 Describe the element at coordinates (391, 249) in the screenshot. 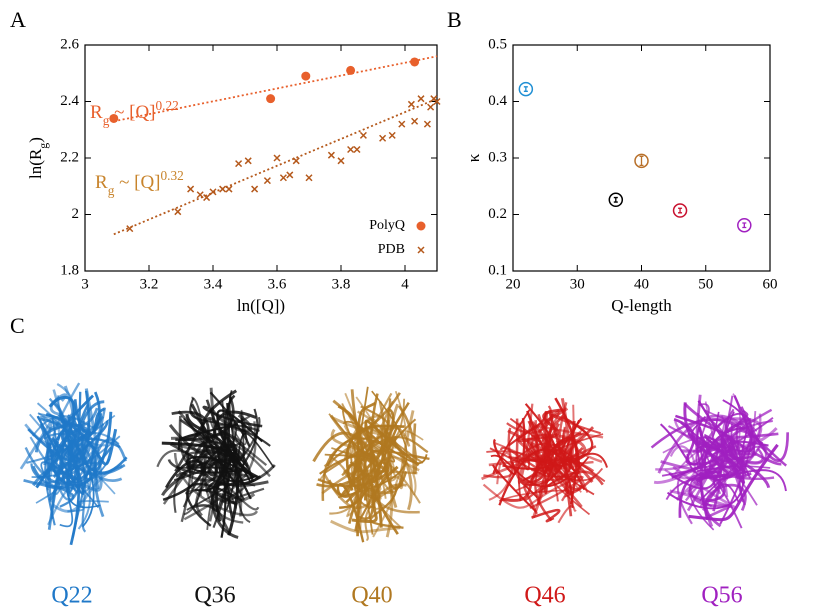

I see `legend-label: PDB` at that location.